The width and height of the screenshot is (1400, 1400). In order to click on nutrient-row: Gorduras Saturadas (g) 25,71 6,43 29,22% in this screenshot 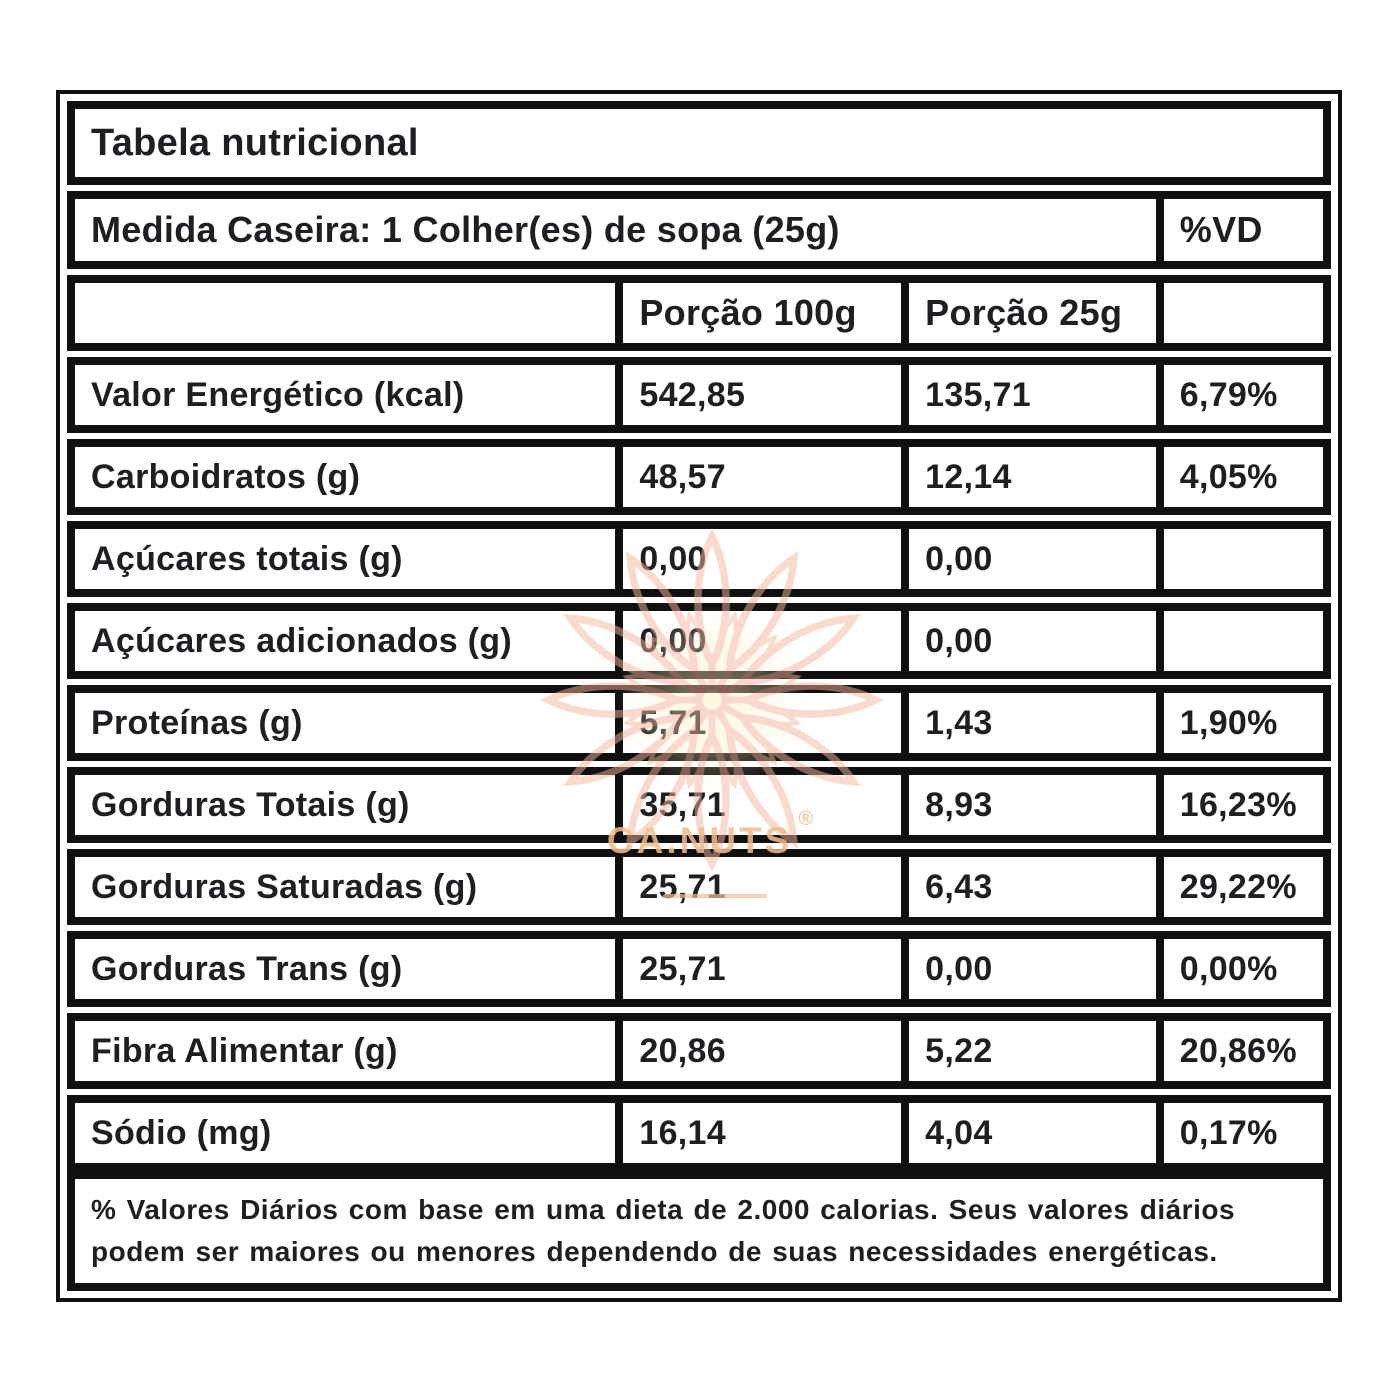, I will do `click(699, 887)`.